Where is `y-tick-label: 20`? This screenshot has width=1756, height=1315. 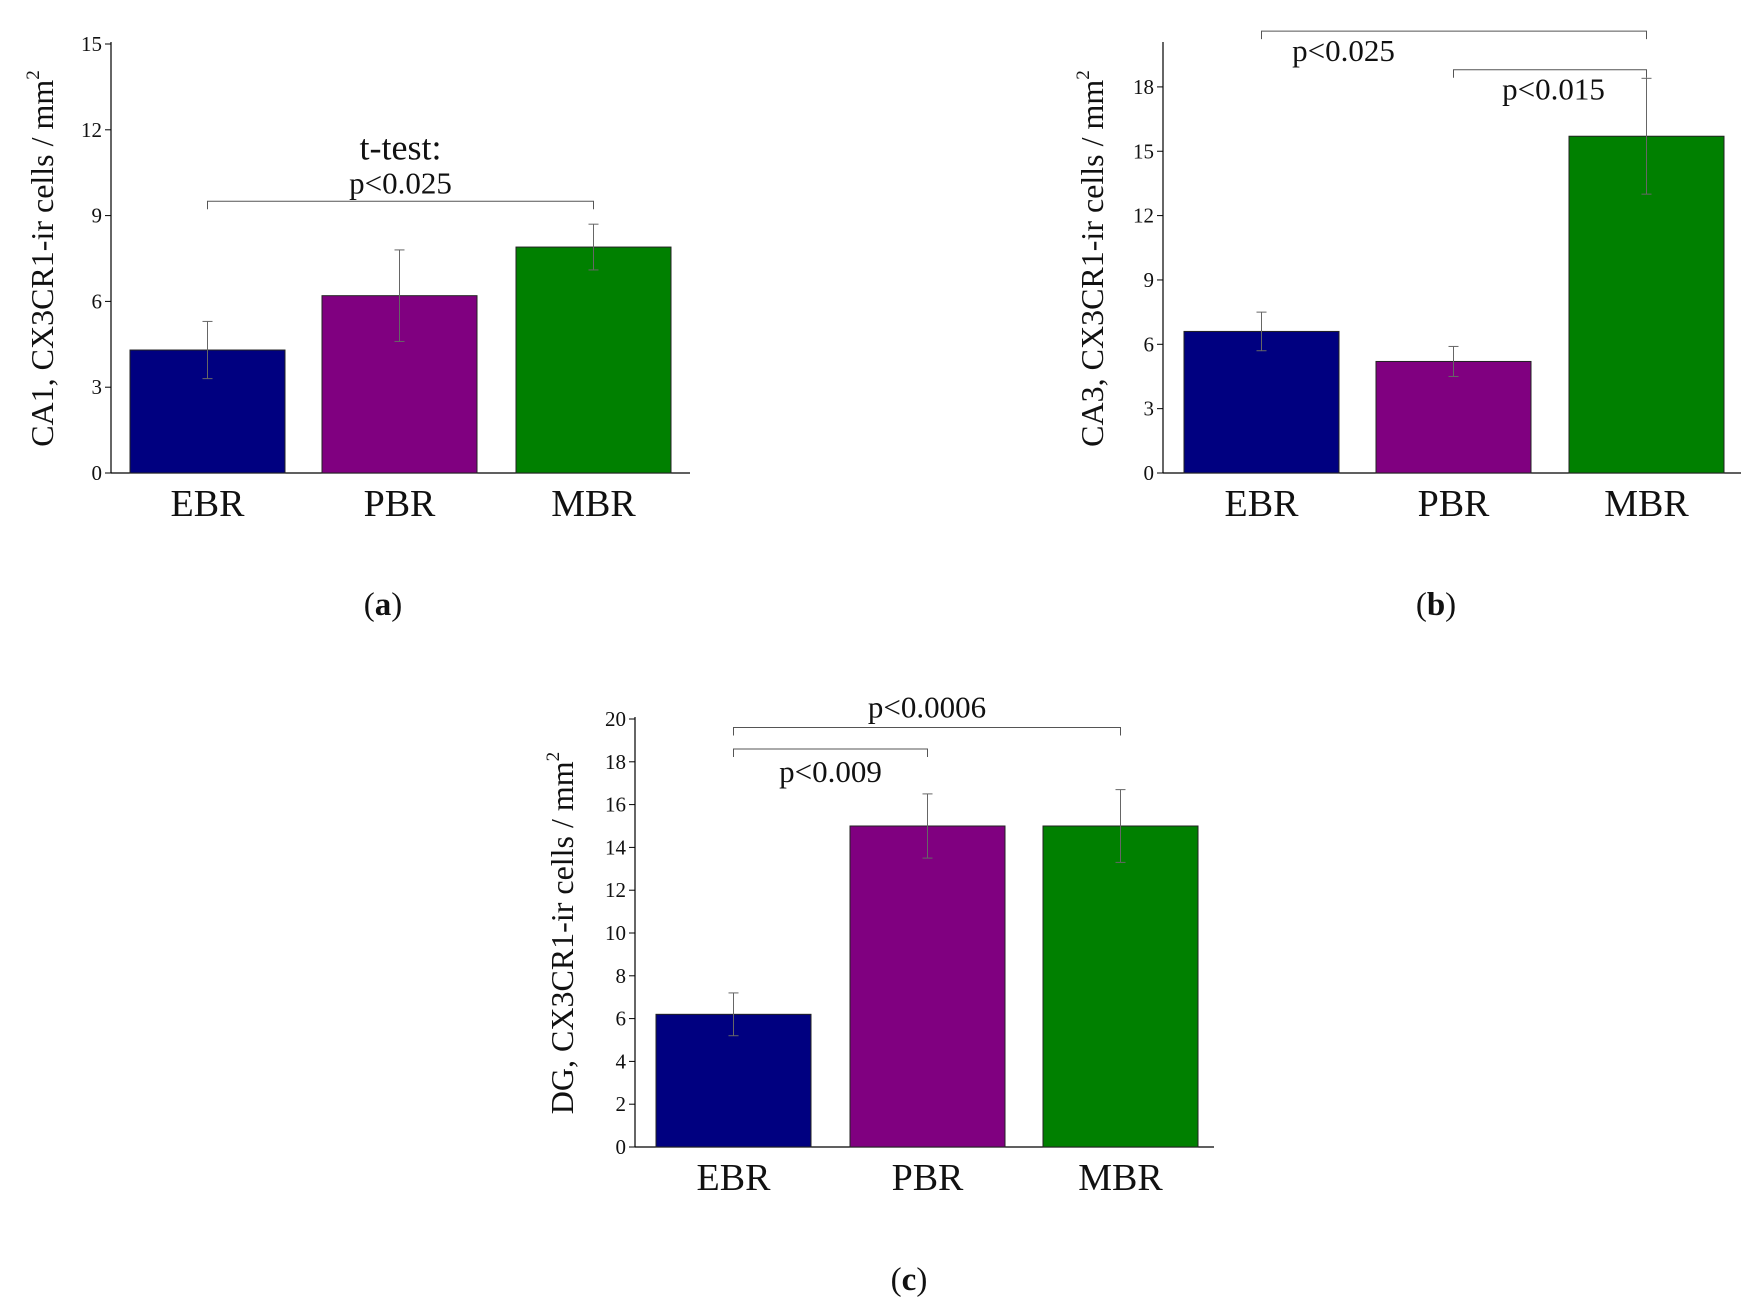 y-tick-label: 20 is located at coordinates (615, 719).